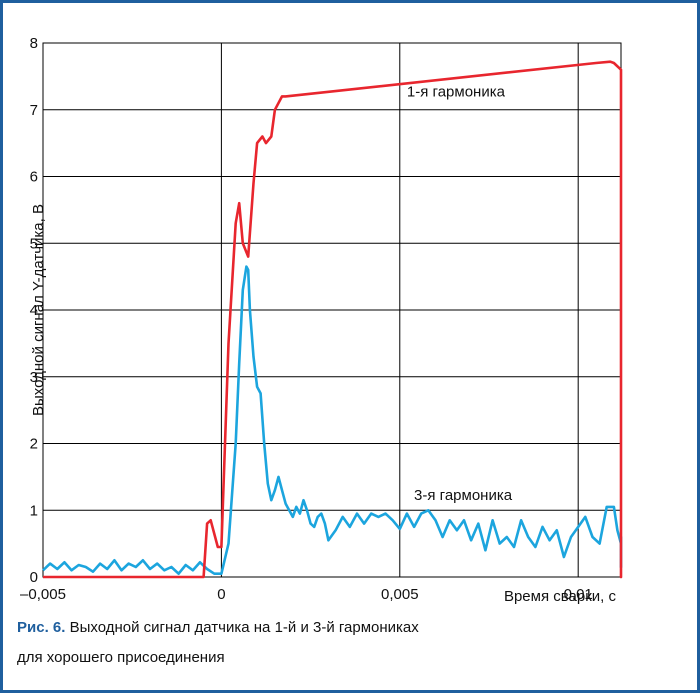 The height and width of the screenshot is (693, 700). Describe the element at coordinates (121, 657) in the screenshot. I see `caption-line-2: для хорошего присоединения` at that location.